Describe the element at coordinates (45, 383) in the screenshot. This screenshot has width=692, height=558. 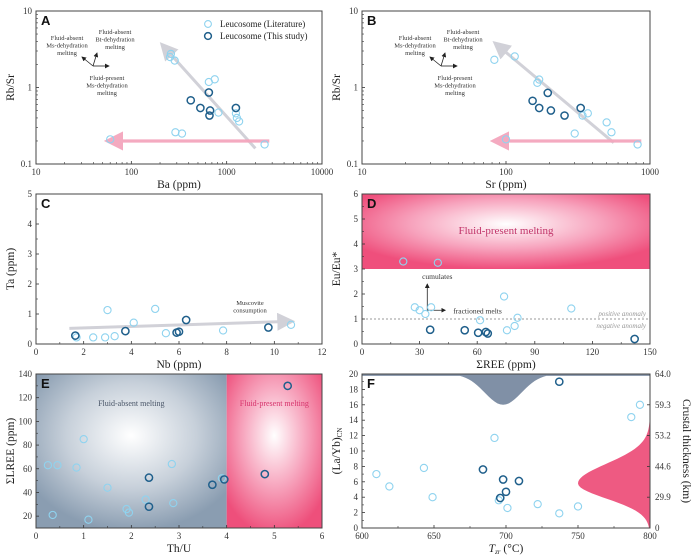
I see `panel-label: E` at that location.